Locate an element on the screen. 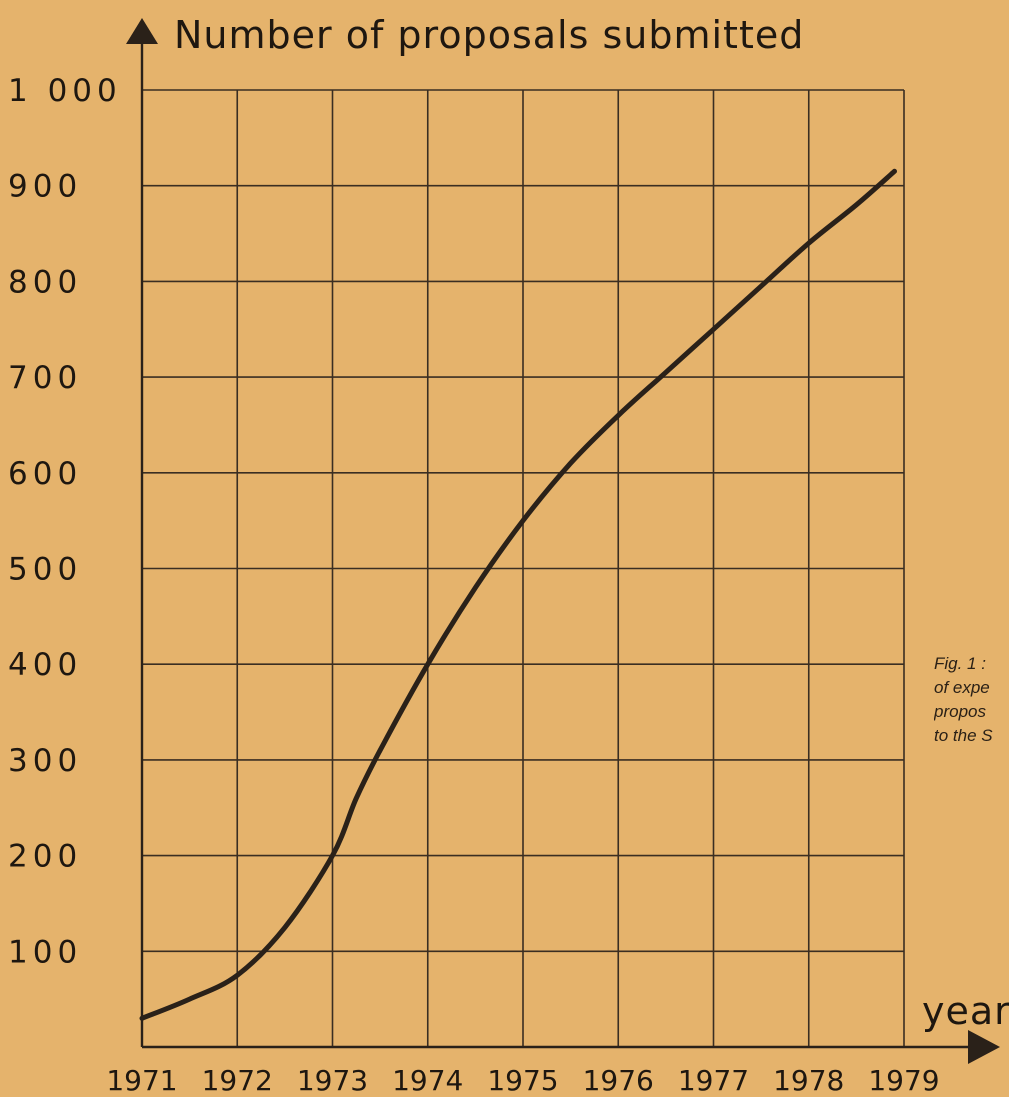 The width and height of the screenshot is (1009, 1097). x-tick-label: 1972 is located at coordinates (237, 1080).